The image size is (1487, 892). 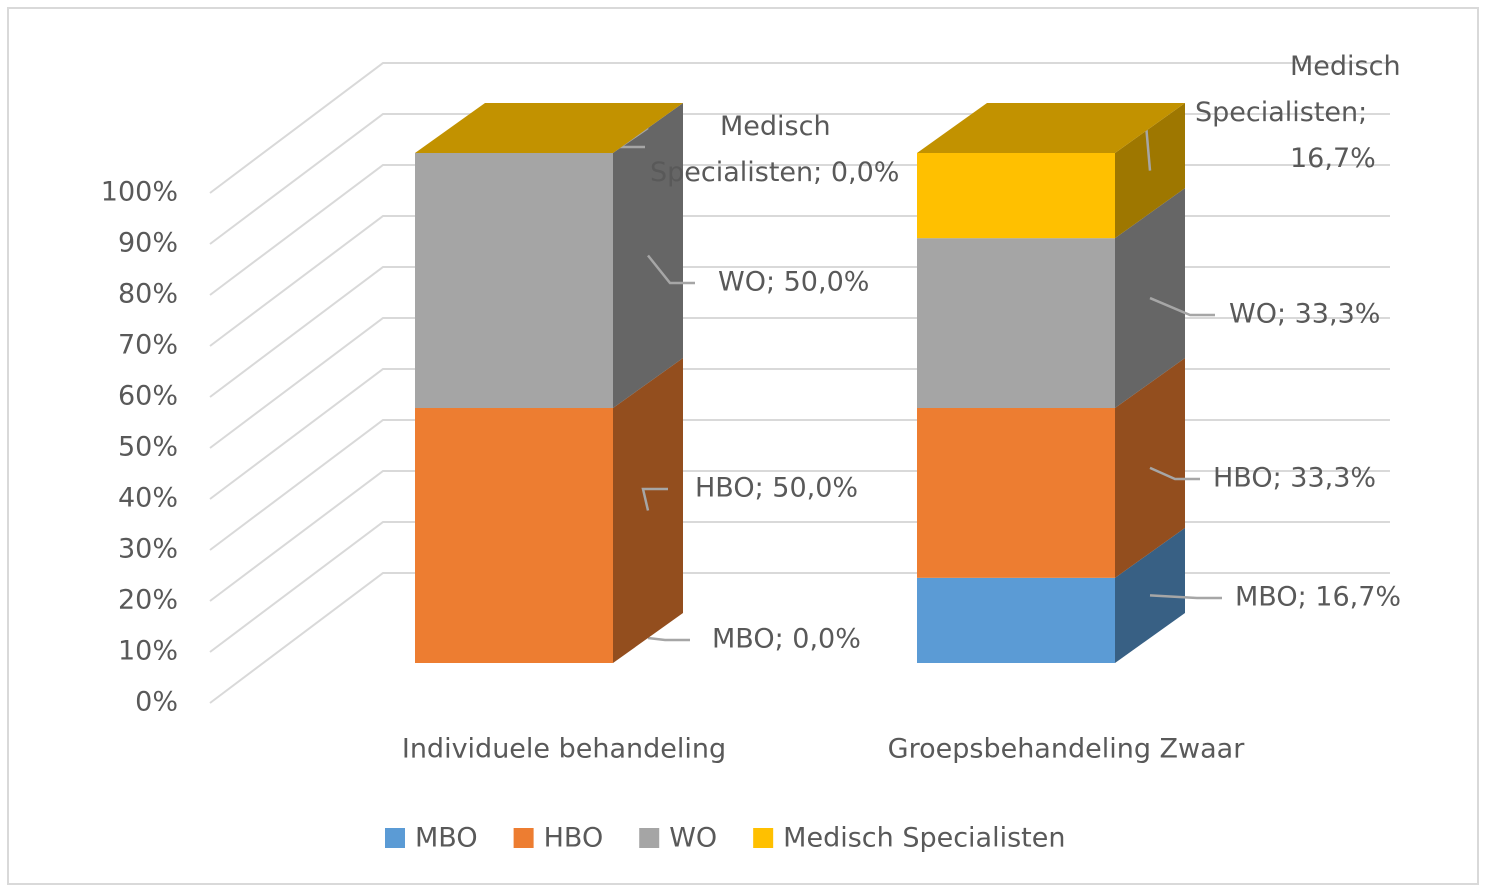 I want to click on data-label: HBO; 33,3%, so click(x=1294, y=478).